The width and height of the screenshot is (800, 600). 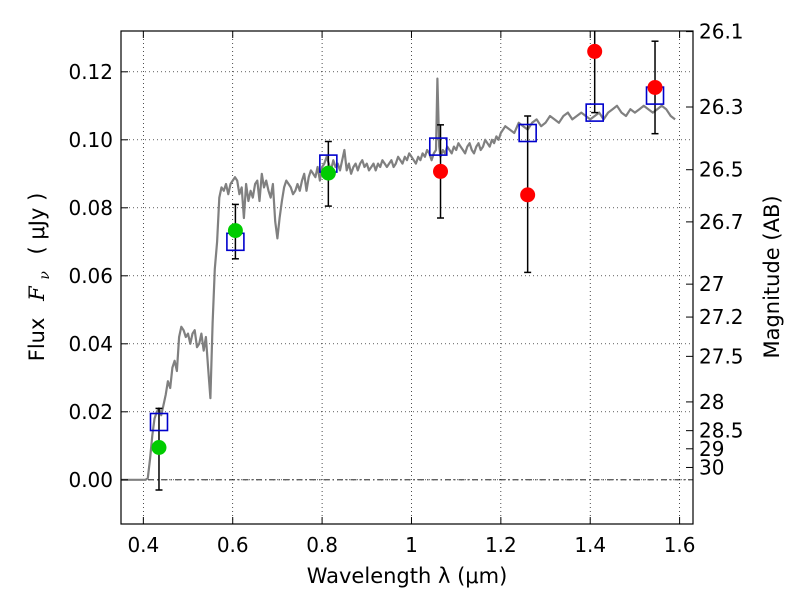 I want to click on x-tick-label: 0.8, so click(x=322, y=545).